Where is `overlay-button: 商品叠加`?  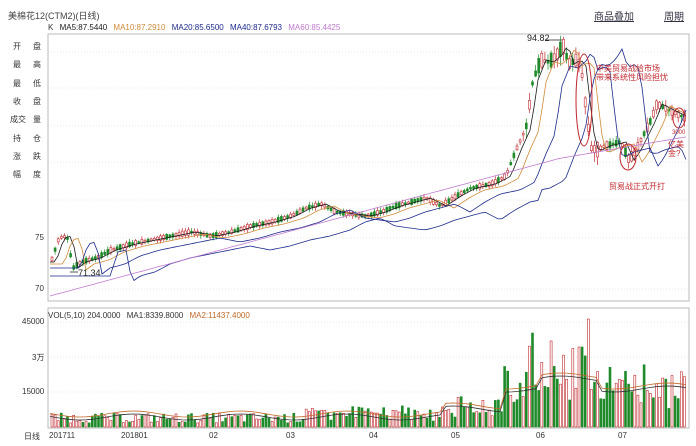 overlay-button: 商品叠加 is located at coordinates (614, 17).